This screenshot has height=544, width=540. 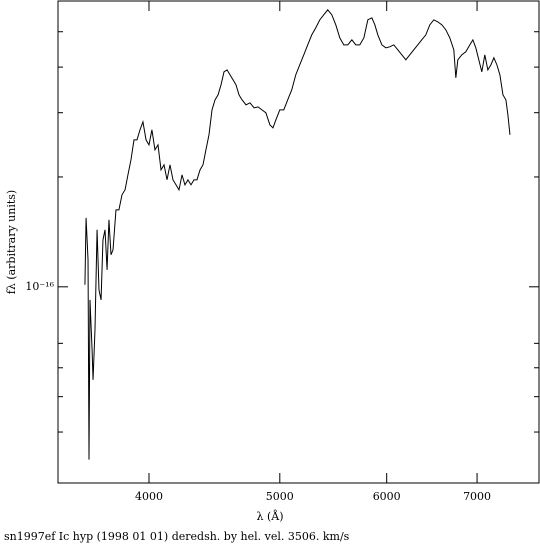 I want to click on x-tick-label: 4000, so click(x=149, y=496).